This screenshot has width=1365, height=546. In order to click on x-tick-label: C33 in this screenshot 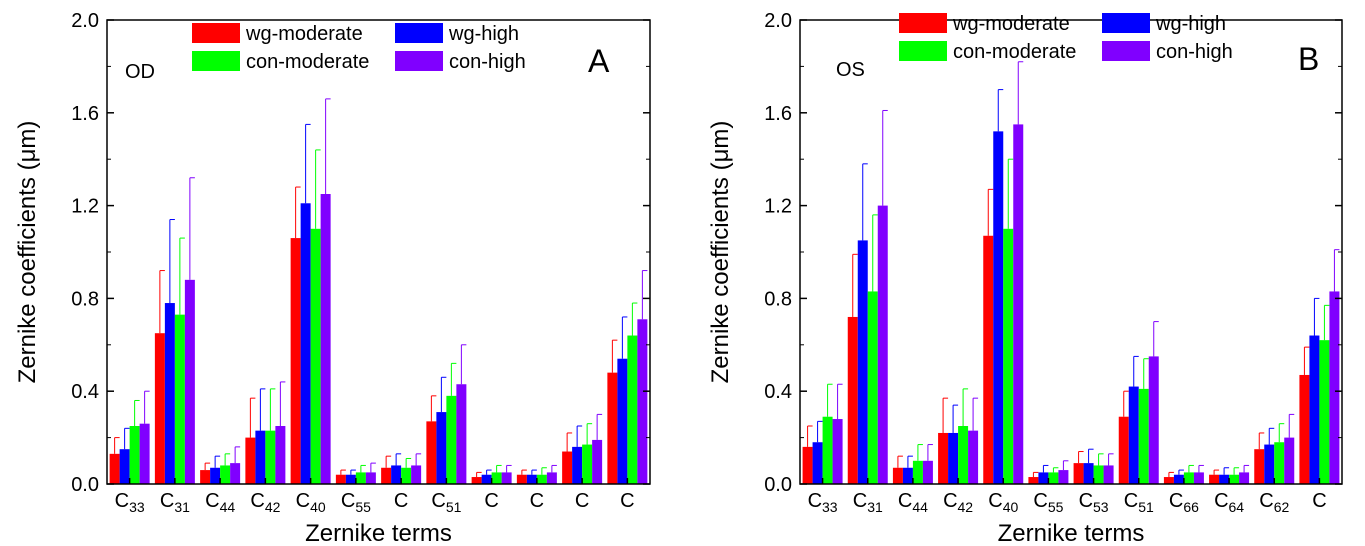, I will do `click(823, 502)`.